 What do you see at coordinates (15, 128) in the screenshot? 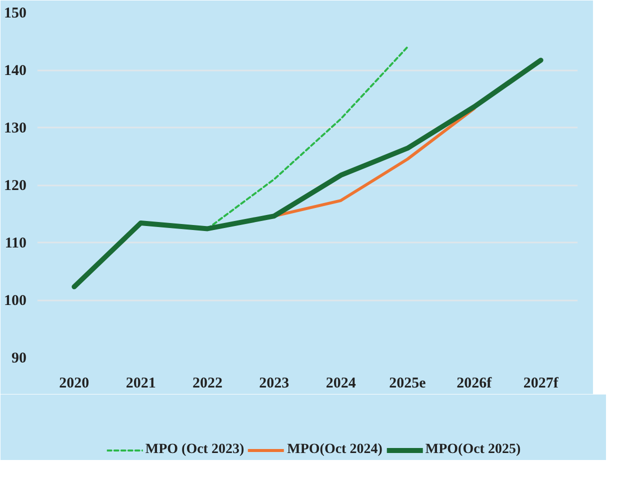
I see `y-tick-label: 130` at bounding box center [15, 128].